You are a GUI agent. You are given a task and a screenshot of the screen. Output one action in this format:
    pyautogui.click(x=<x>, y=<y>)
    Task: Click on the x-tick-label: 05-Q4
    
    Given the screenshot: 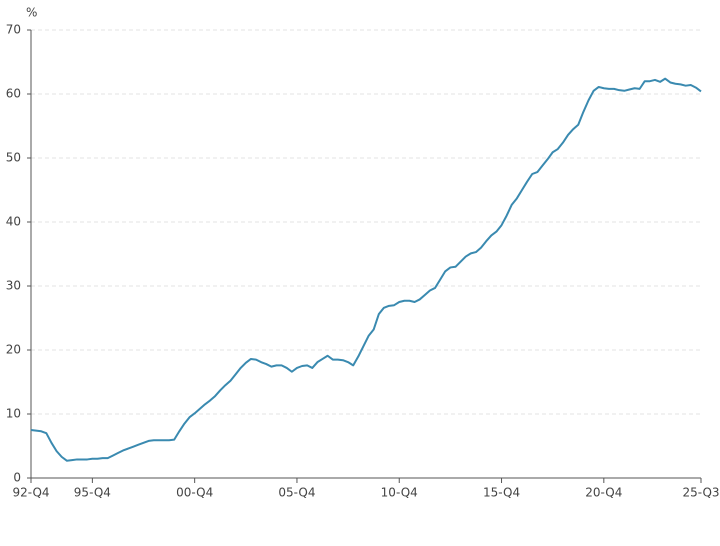 What is the action you would take?
    pyautogui.click(x=296, y=493)
    